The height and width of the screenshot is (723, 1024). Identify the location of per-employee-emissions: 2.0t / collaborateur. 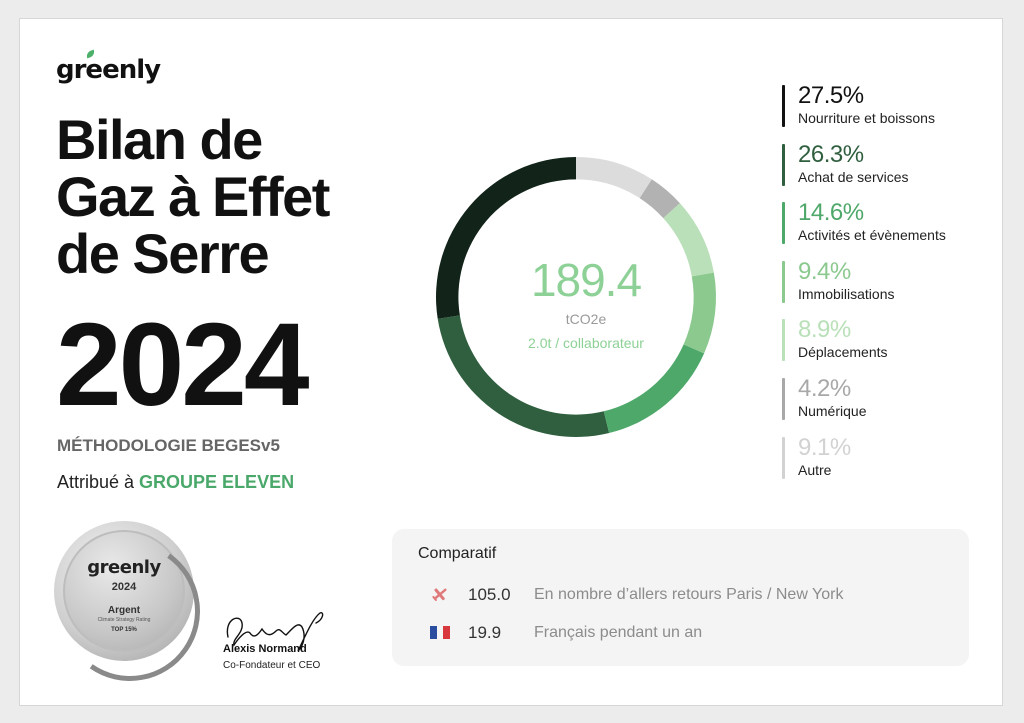
(586, 343).